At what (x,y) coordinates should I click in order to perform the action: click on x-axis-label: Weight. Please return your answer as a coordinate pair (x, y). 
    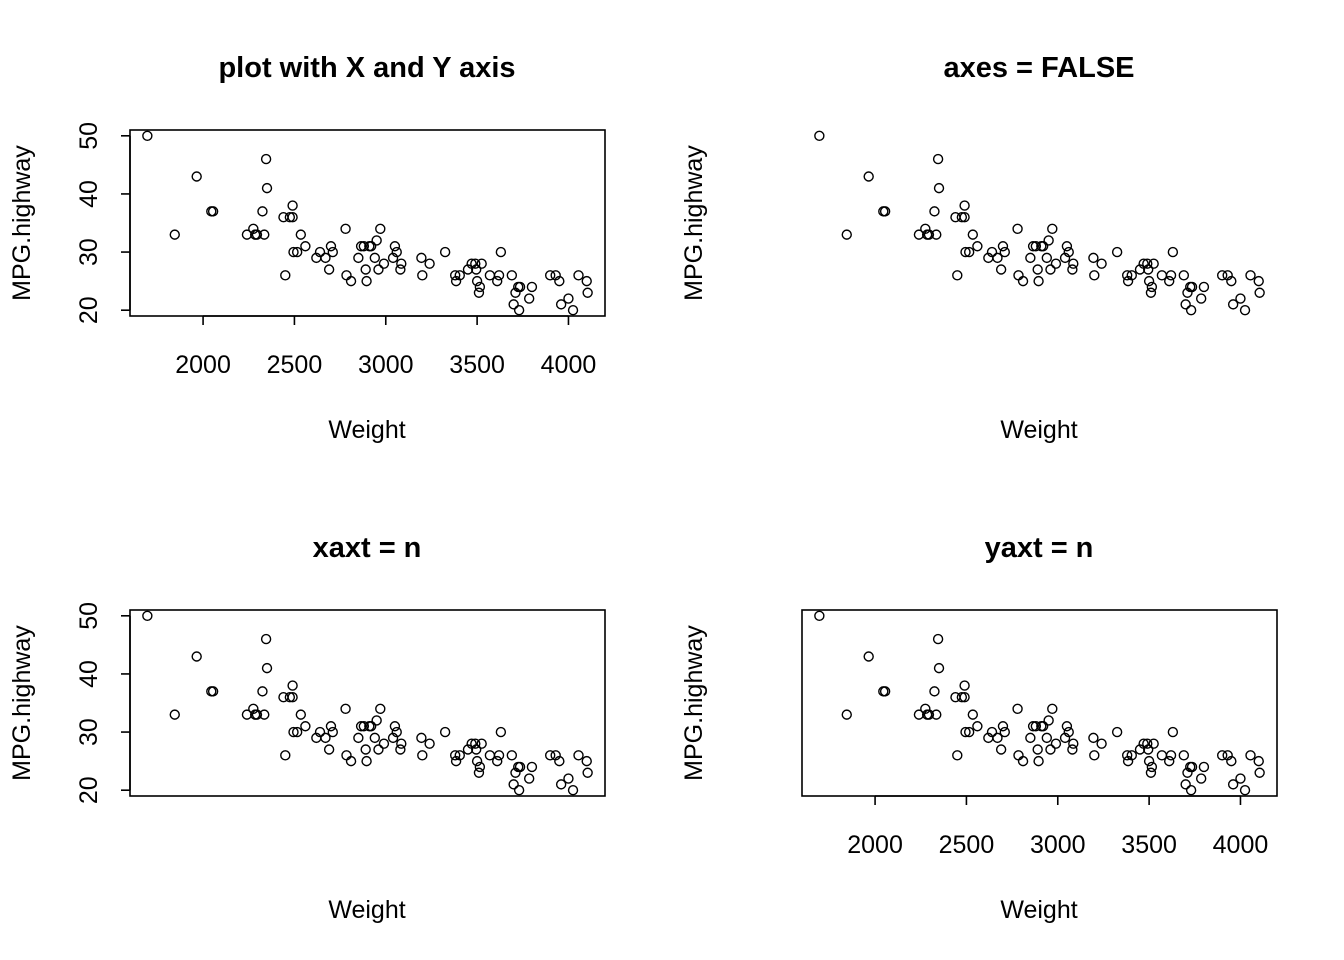
    Looking at the image, I should click on (1038, 430).